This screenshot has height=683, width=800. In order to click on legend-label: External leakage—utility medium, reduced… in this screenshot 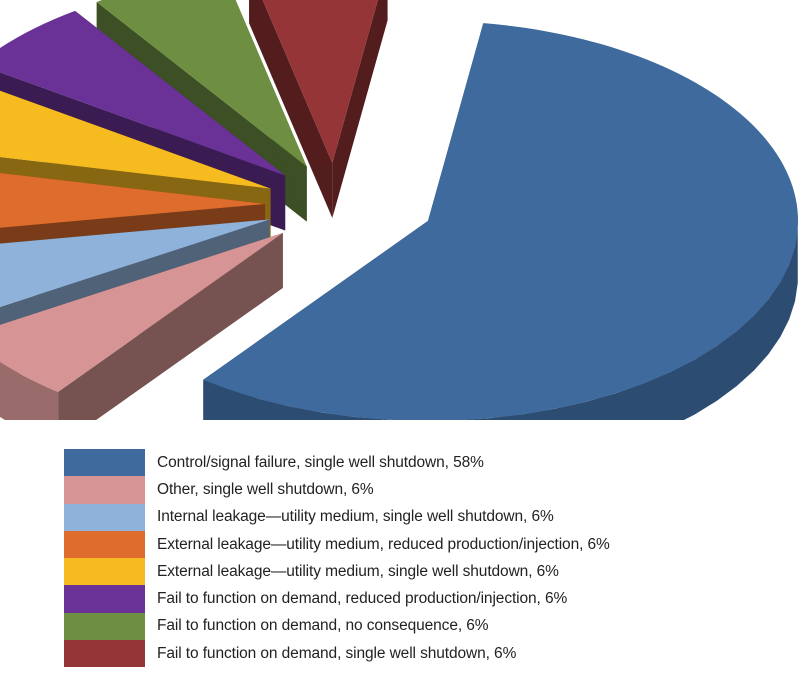, I will do `click(383, 544)`.